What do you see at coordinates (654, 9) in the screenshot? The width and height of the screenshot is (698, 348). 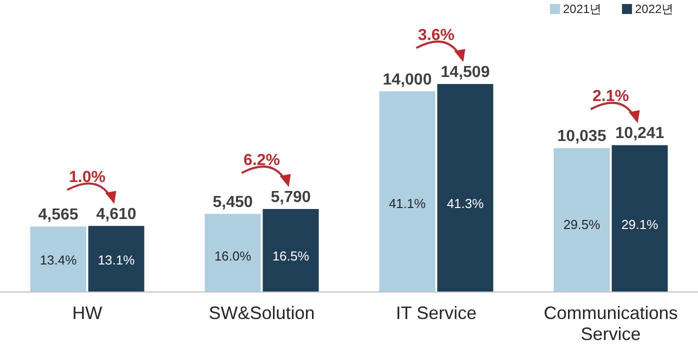 I see `legend-label: 2022년` at bounding box center [654, 9].